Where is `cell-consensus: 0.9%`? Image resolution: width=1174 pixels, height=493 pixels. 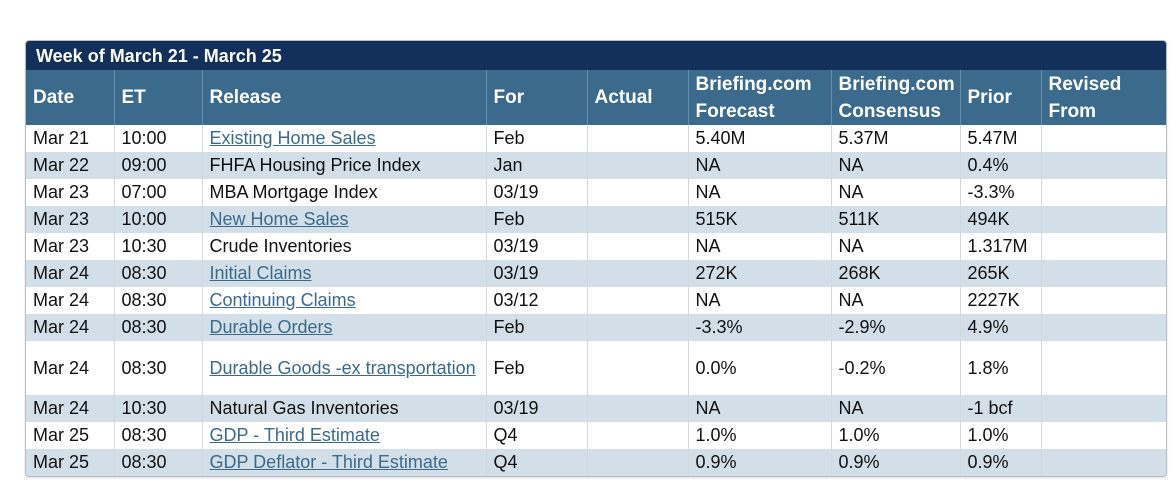 cell-consensus: 0.9% is located at coordinates (896, 462).